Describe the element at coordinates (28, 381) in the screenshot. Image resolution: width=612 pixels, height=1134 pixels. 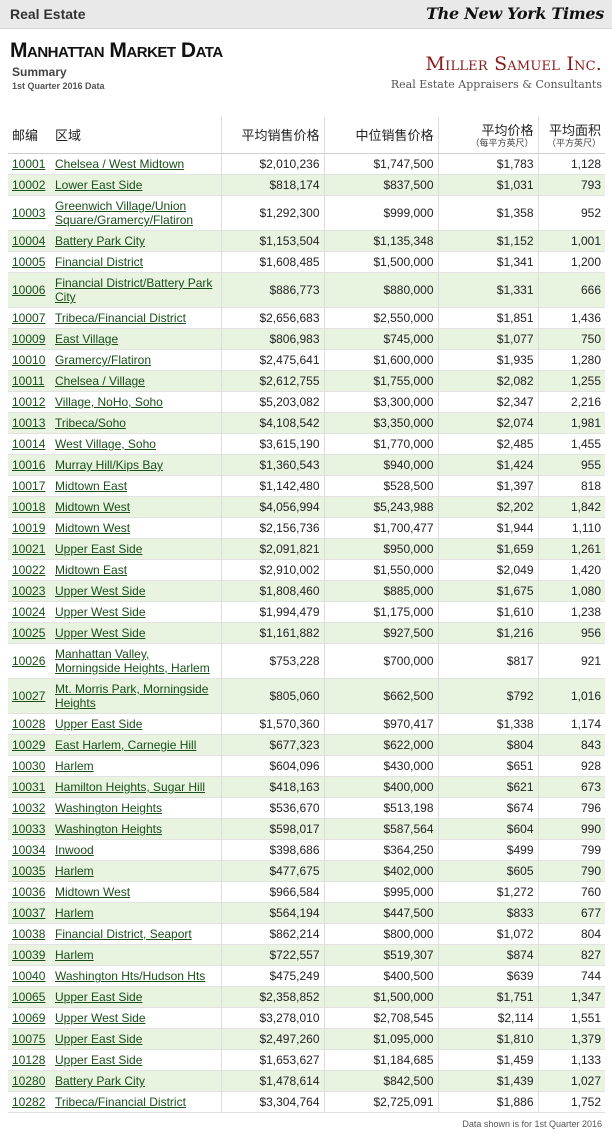
I see `zip-link: 10011` at that location.